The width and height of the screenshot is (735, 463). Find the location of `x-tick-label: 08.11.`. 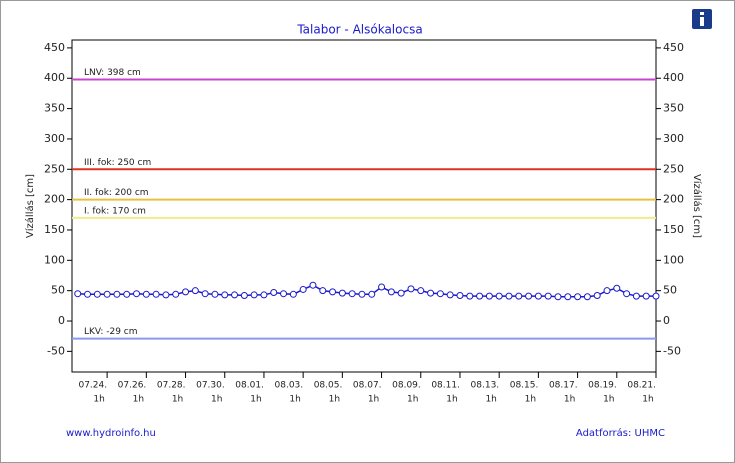

x-tick-label: 08.11. is located at coordinates (445, 386).